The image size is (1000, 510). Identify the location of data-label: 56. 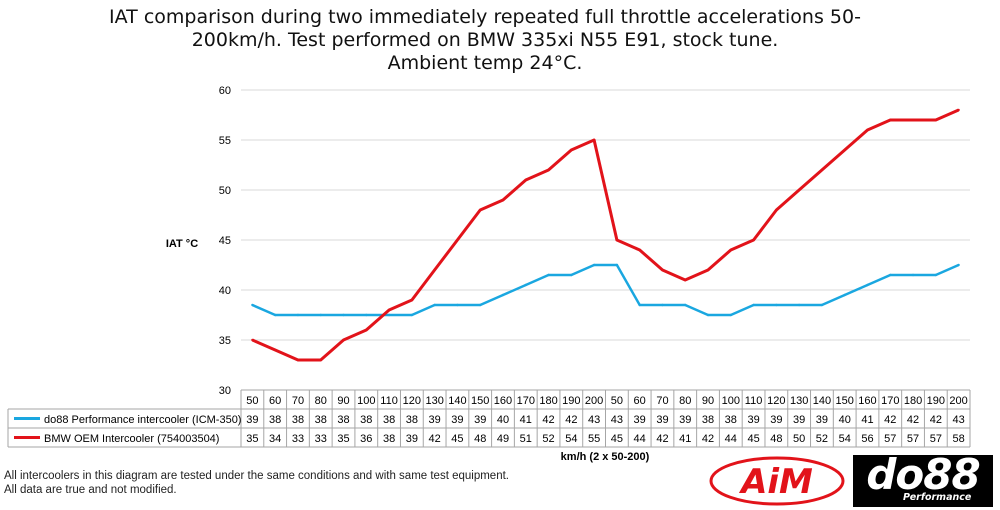
(867, 439).